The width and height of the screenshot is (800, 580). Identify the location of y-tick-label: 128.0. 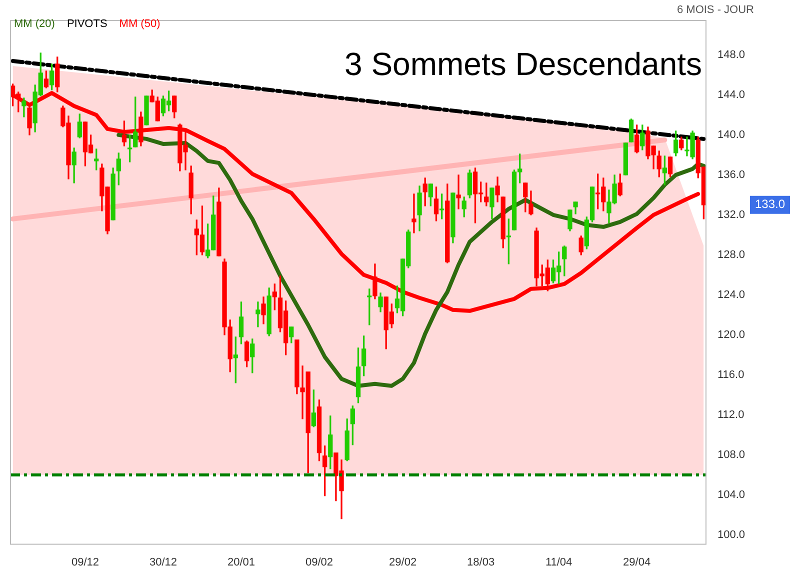
(731, 254).